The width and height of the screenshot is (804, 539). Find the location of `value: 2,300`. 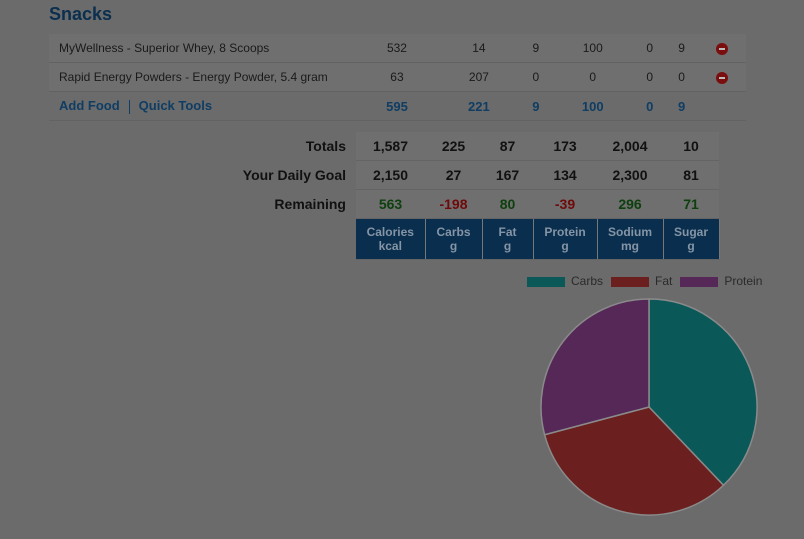

value: 2,300 is located at coordinates (630, 175).